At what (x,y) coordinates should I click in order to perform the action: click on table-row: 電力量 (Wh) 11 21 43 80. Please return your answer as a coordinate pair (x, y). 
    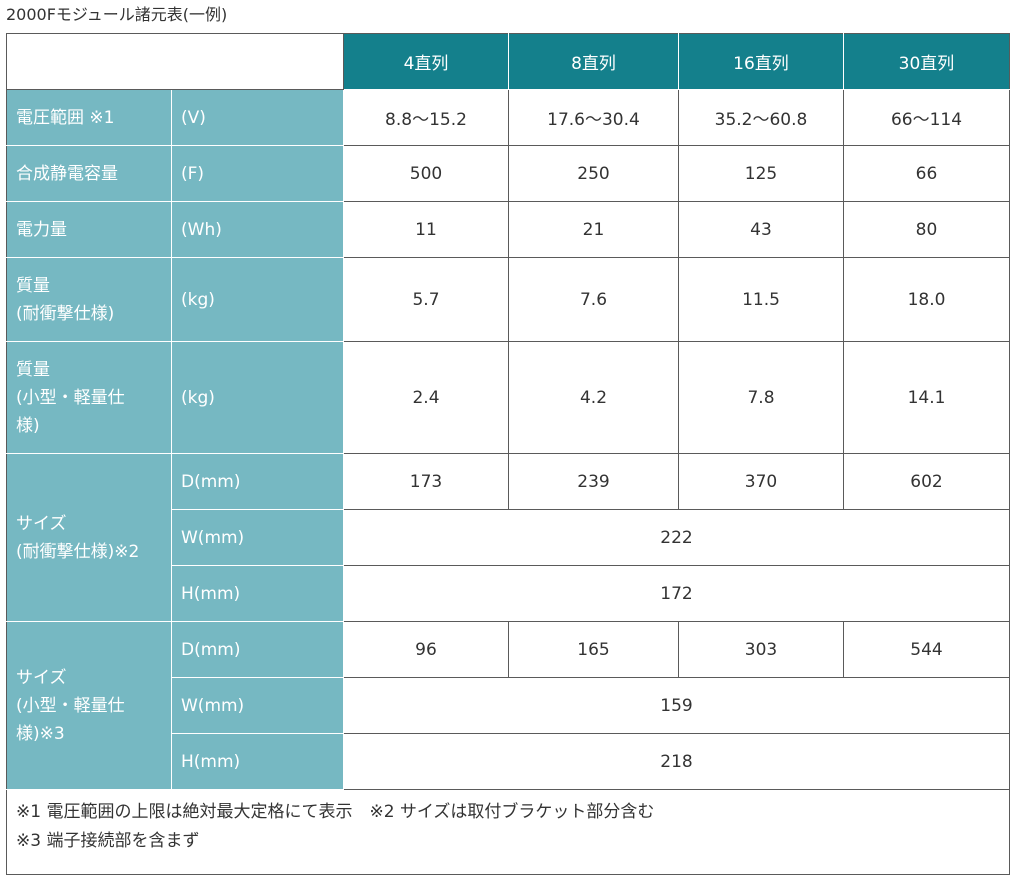
    Looking at the image, I should click on (508, 229).